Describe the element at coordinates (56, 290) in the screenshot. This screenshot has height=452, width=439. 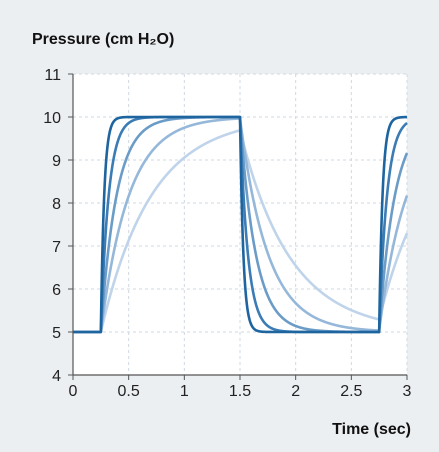
I see `y-tick-label: 6` at that location.